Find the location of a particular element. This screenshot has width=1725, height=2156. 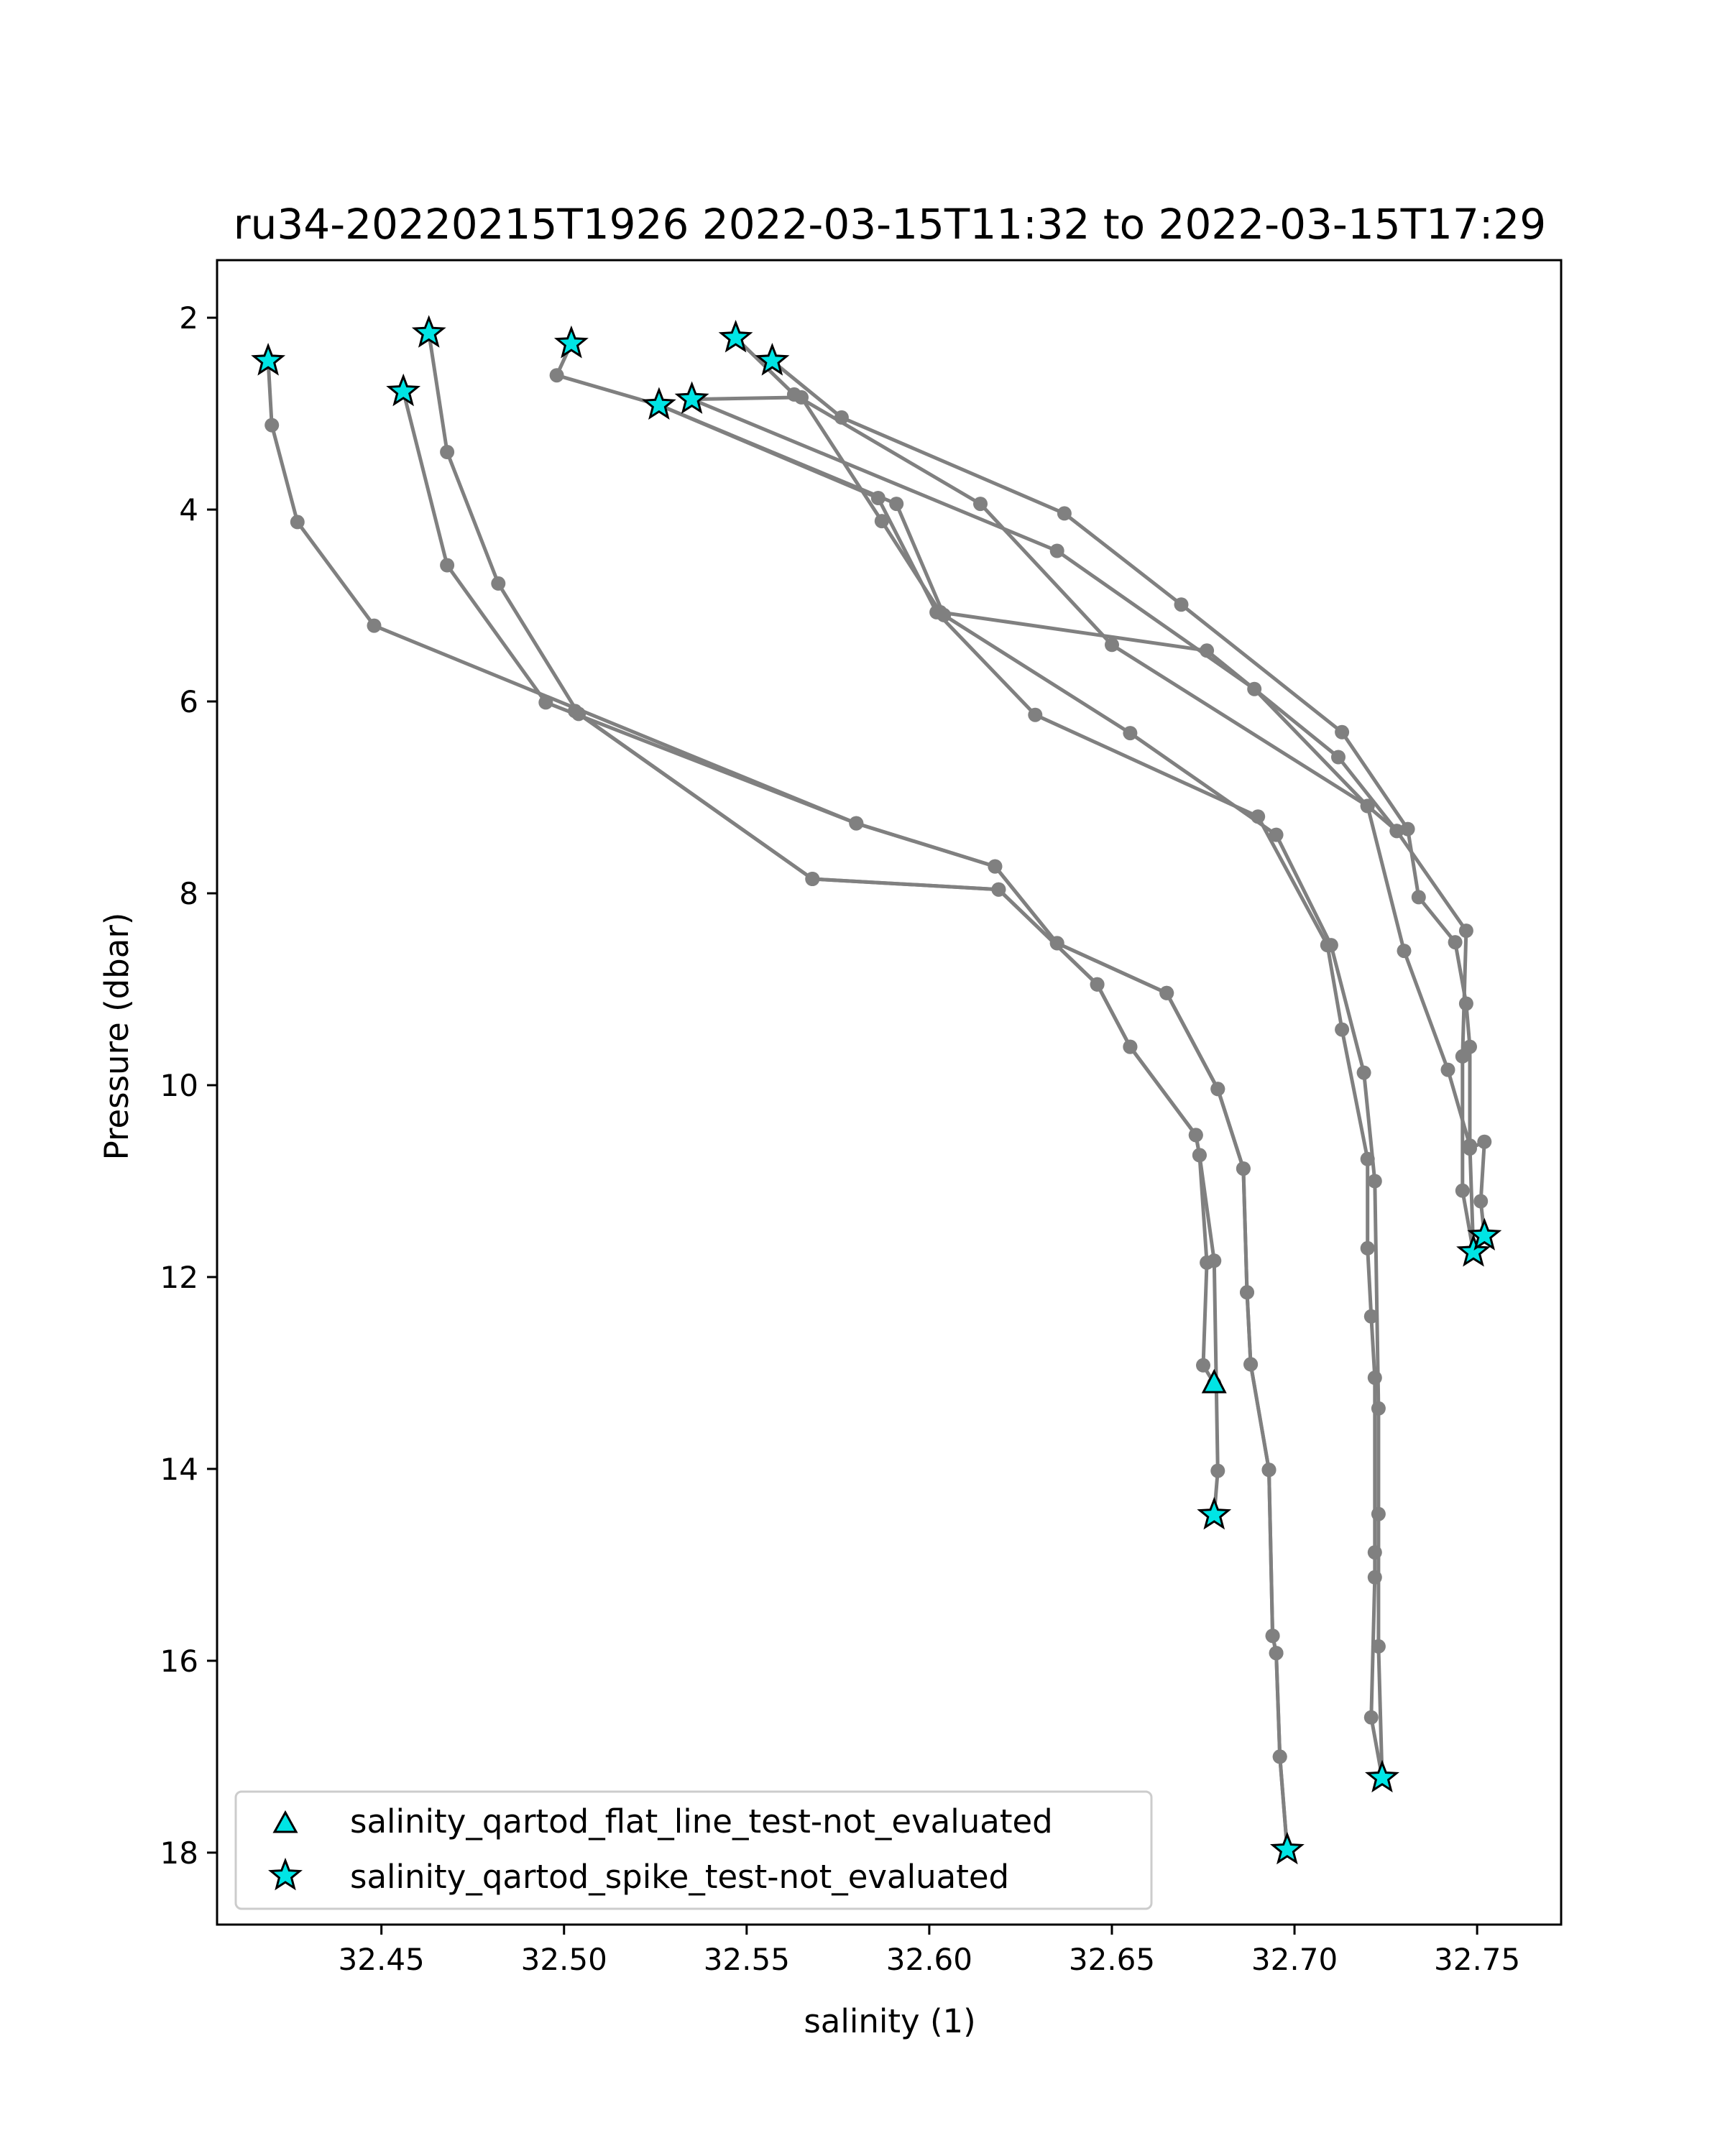

y-axis-label: Pressure (dbar) is located at coordinates (117, 1037).